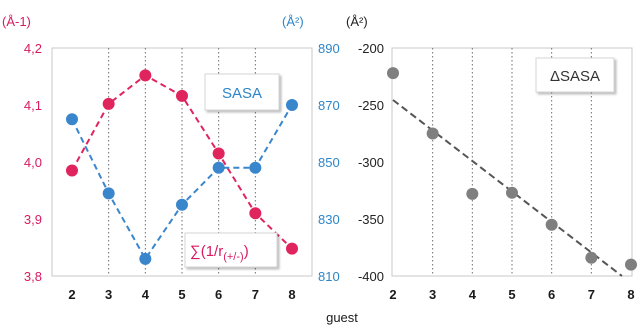 This screenshot has width=642, height=327. I want to click on legend-inverse-distance-label: ∑(1/r(+/-)), so click(219, 253).